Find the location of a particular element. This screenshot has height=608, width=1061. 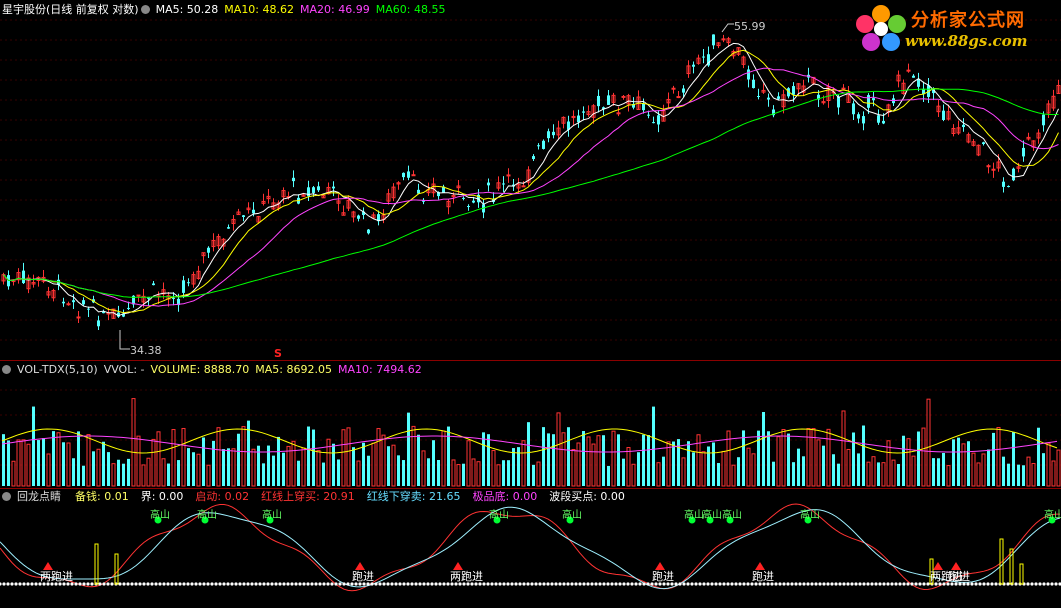

buy-arrow-icon is located at coordinates (48, 566).